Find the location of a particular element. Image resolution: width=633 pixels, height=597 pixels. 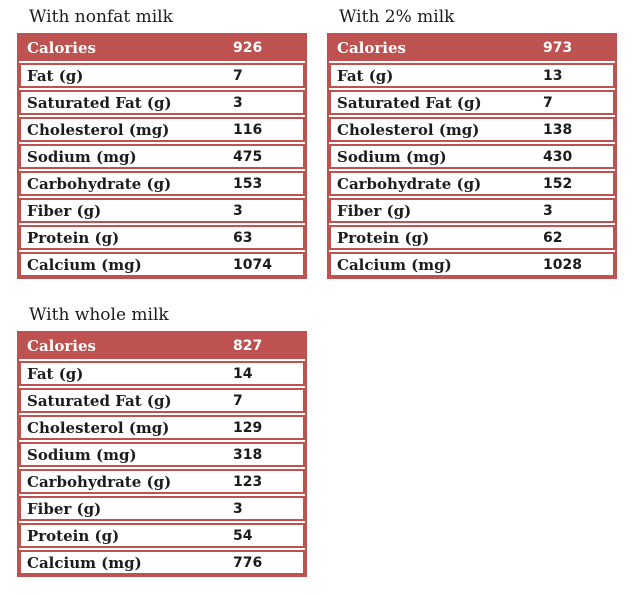

row-value: 116 is located at coordinates (248, 129).